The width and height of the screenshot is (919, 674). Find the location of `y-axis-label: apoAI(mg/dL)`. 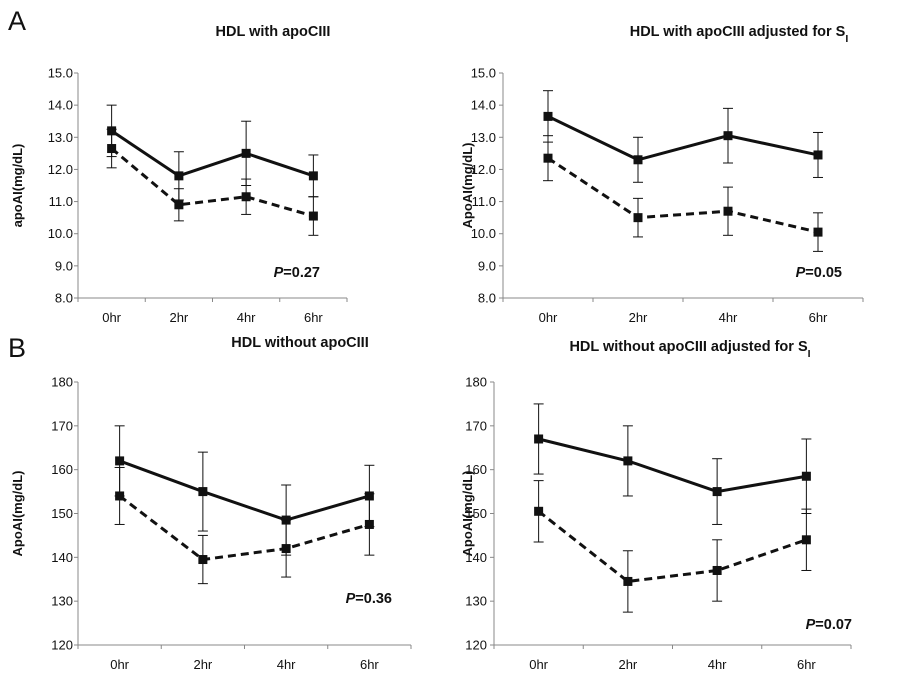

y-axis-label: apoAI(mg/dL) is located at coordinates (17, 186).